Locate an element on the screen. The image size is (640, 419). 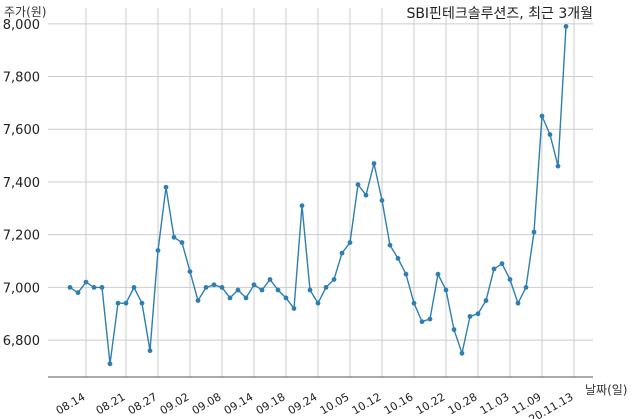
x-tick-label: 10.12 is located at coordinates (367, 403).